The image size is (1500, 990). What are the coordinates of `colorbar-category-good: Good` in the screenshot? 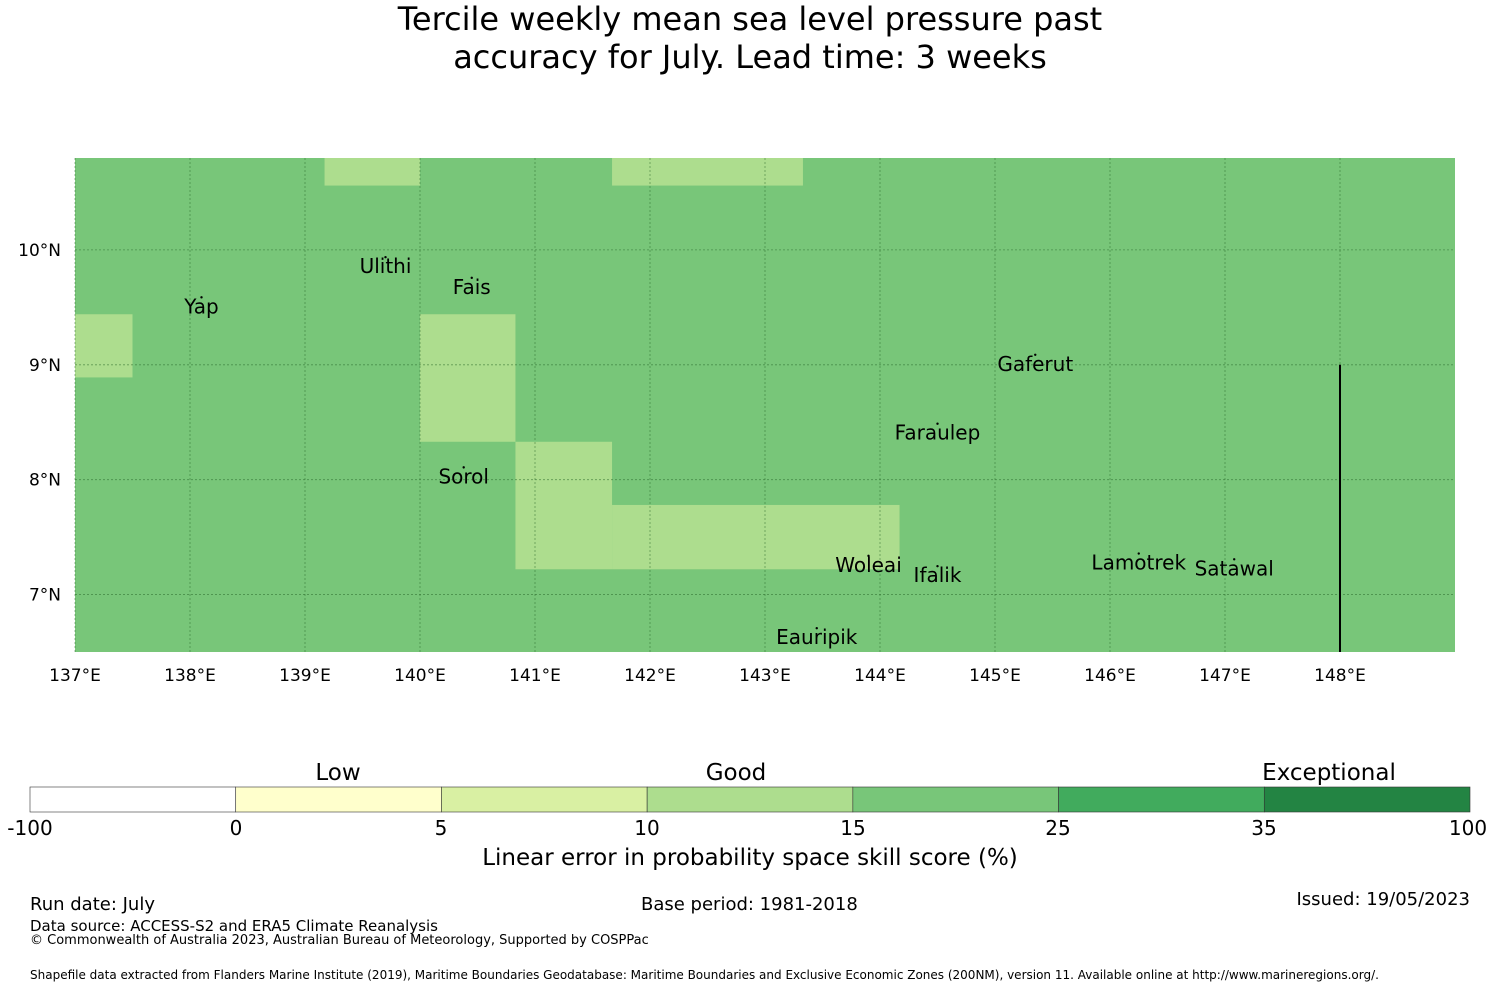 It's located at (736, 773).